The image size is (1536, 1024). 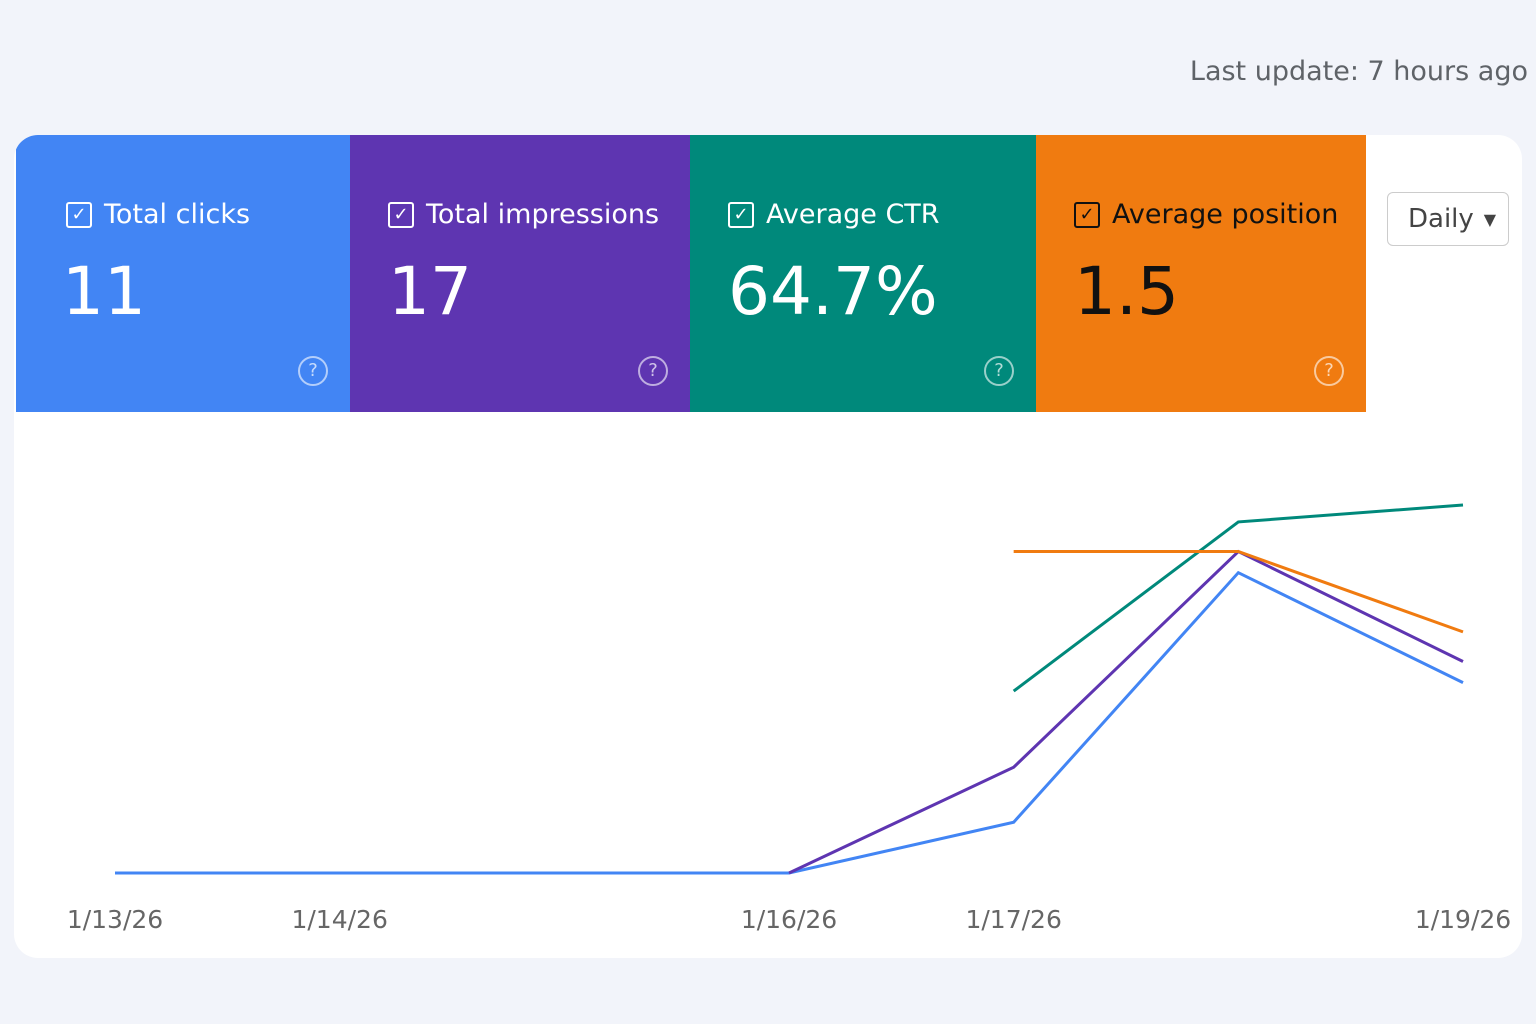 I want to click on granularity-label: Daily, so click(x=1441, y=219).